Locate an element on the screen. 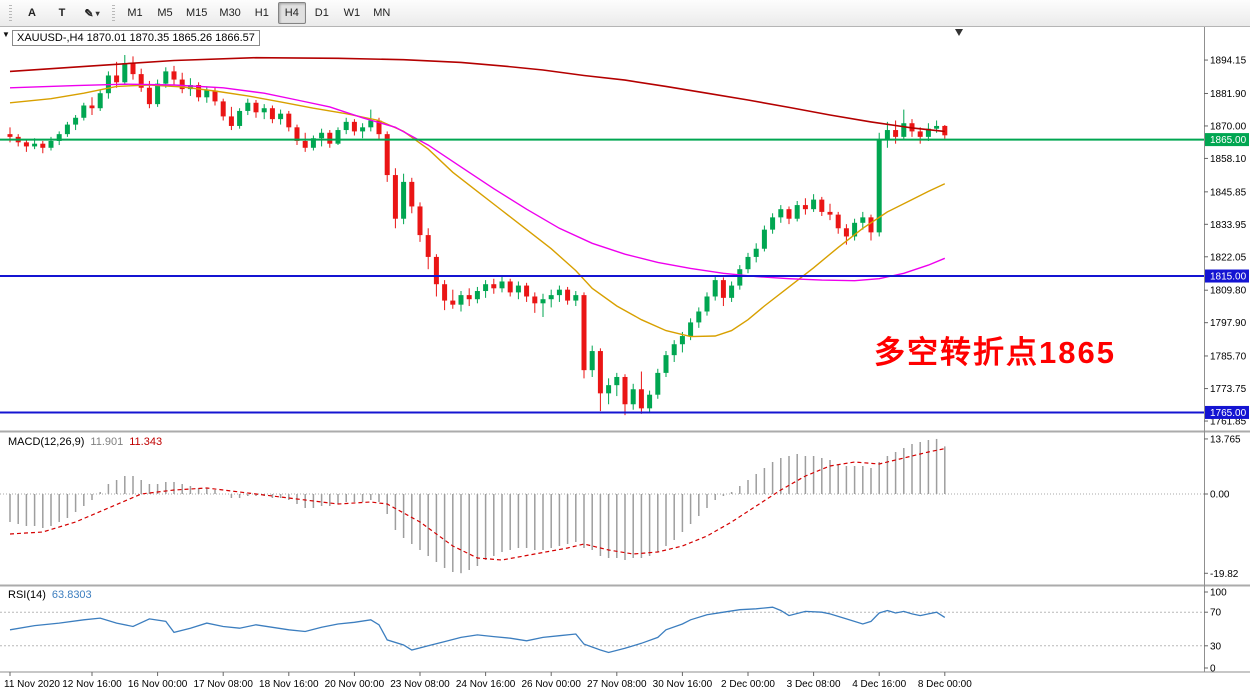 This screenshot has height=697, width=1250. svg-text: 26 Nov 00:00 is located at coordinates (551, 684).